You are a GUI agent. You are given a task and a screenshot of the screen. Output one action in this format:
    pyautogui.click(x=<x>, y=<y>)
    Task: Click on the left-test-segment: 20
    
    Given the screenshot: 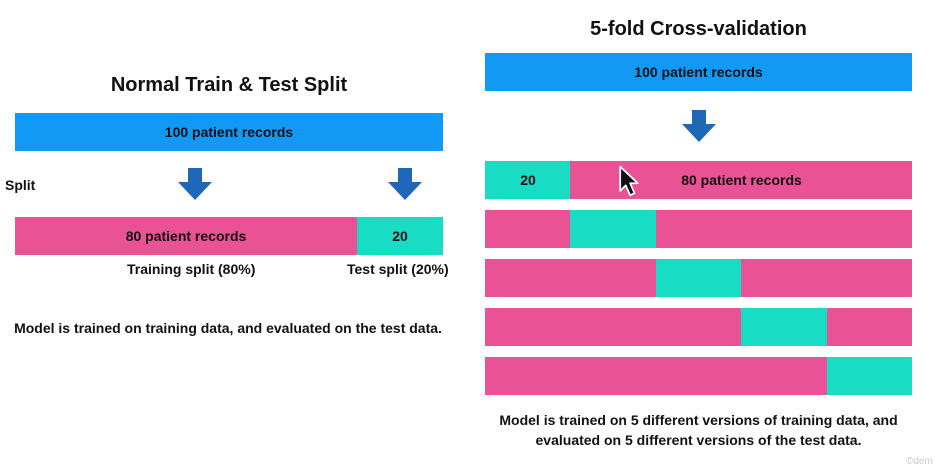 What is the action you would take?
    pyautogui.click(x=400, y=236)
    